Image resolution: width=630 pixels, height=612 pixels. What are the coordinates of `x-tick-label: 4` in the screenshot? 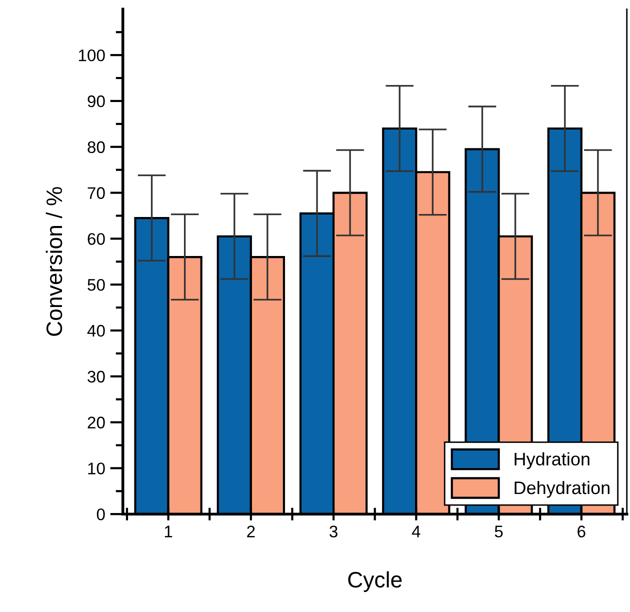 It's located at (416, 532).